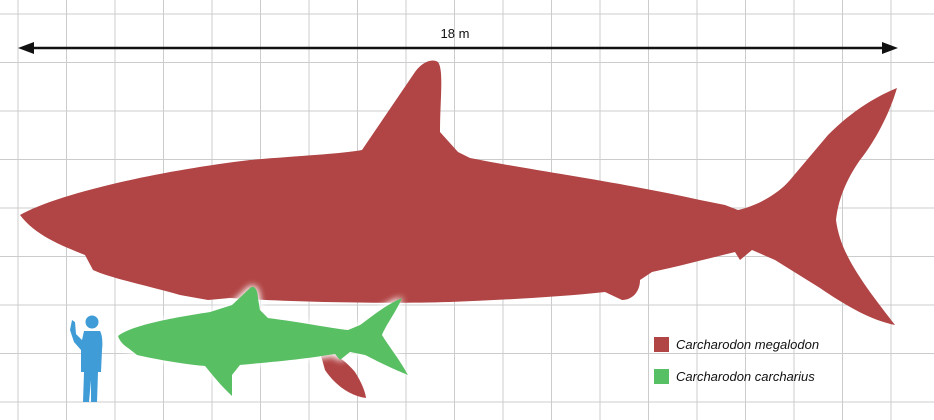 Image resolution: width=934 pixels, height=420 pixels. What do you see at coordinates (455, 33) in the screenshot?
I see `scale-length-label: 18 m` at bounding box center [455, 33].